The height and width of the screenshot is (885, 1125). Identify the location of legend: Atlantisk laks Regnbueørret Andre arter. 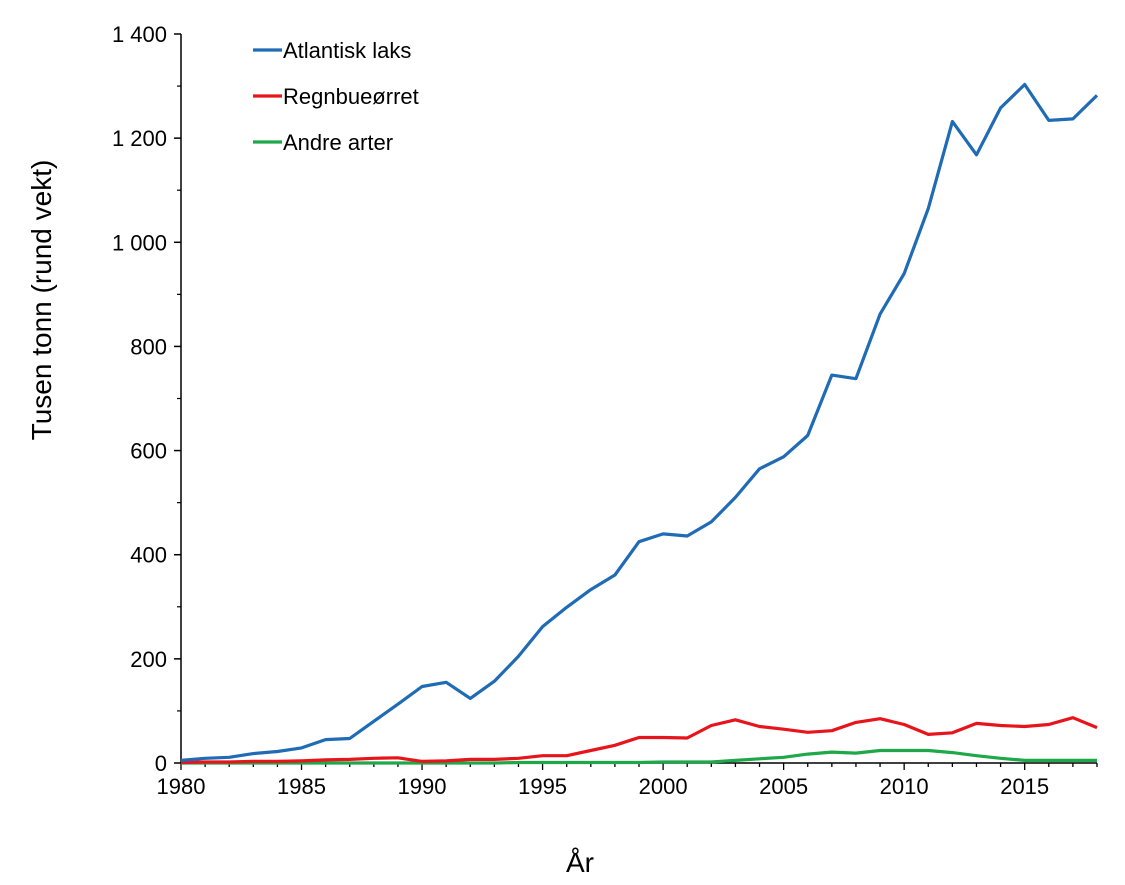
(336, 96).